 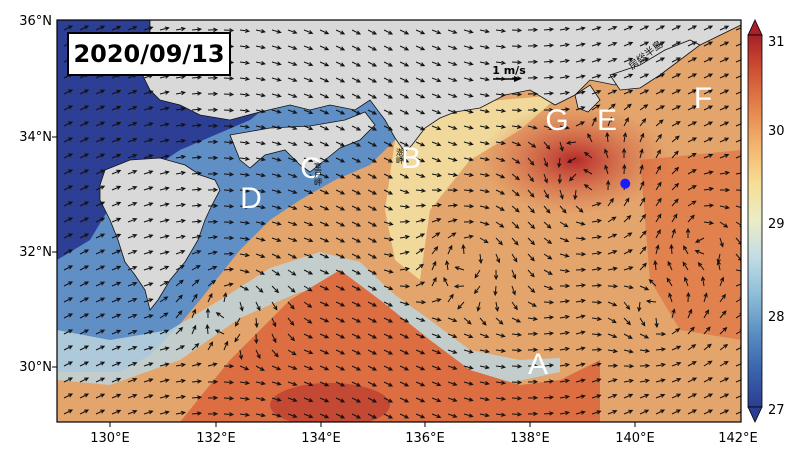 What do you see at coordinates (776, 410) in the screenshot?
I see `colorbar-tick-label: 27` at bounding box center [776, 410].